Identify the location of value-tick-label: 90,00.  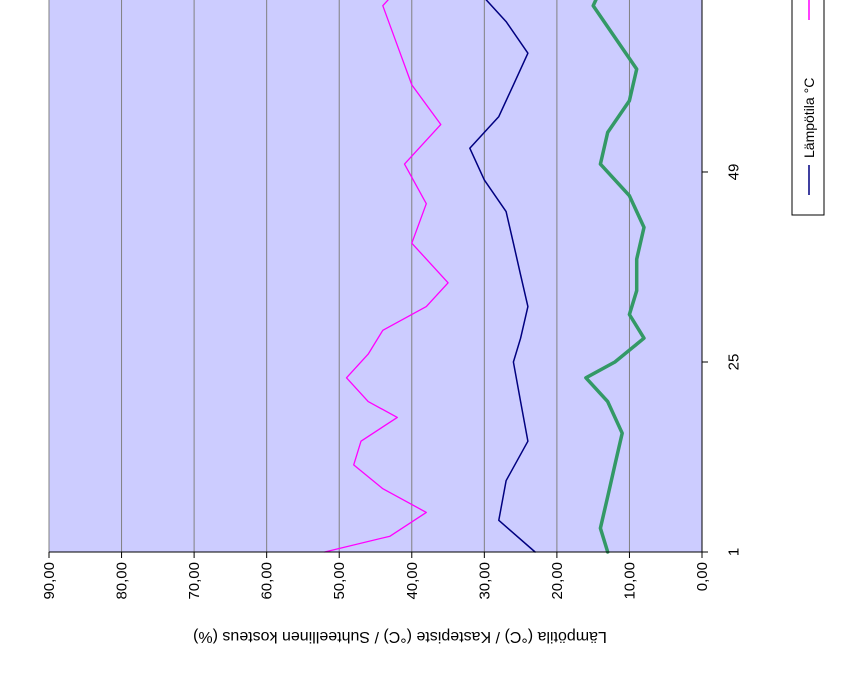
(49, 581).